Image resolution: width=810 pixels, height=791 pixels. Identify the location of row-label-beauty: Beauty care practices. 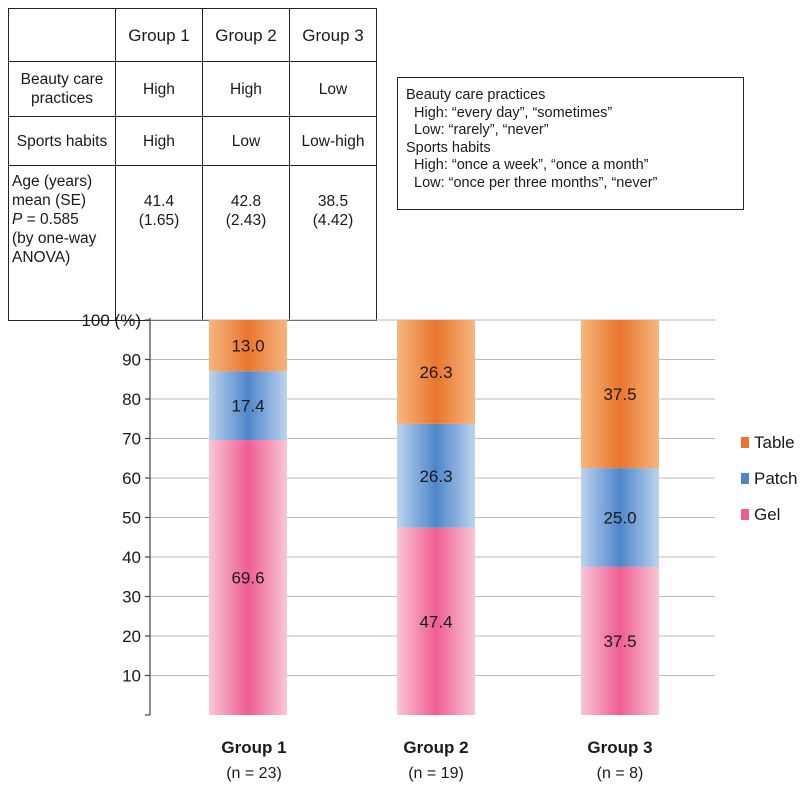
(62, 89).